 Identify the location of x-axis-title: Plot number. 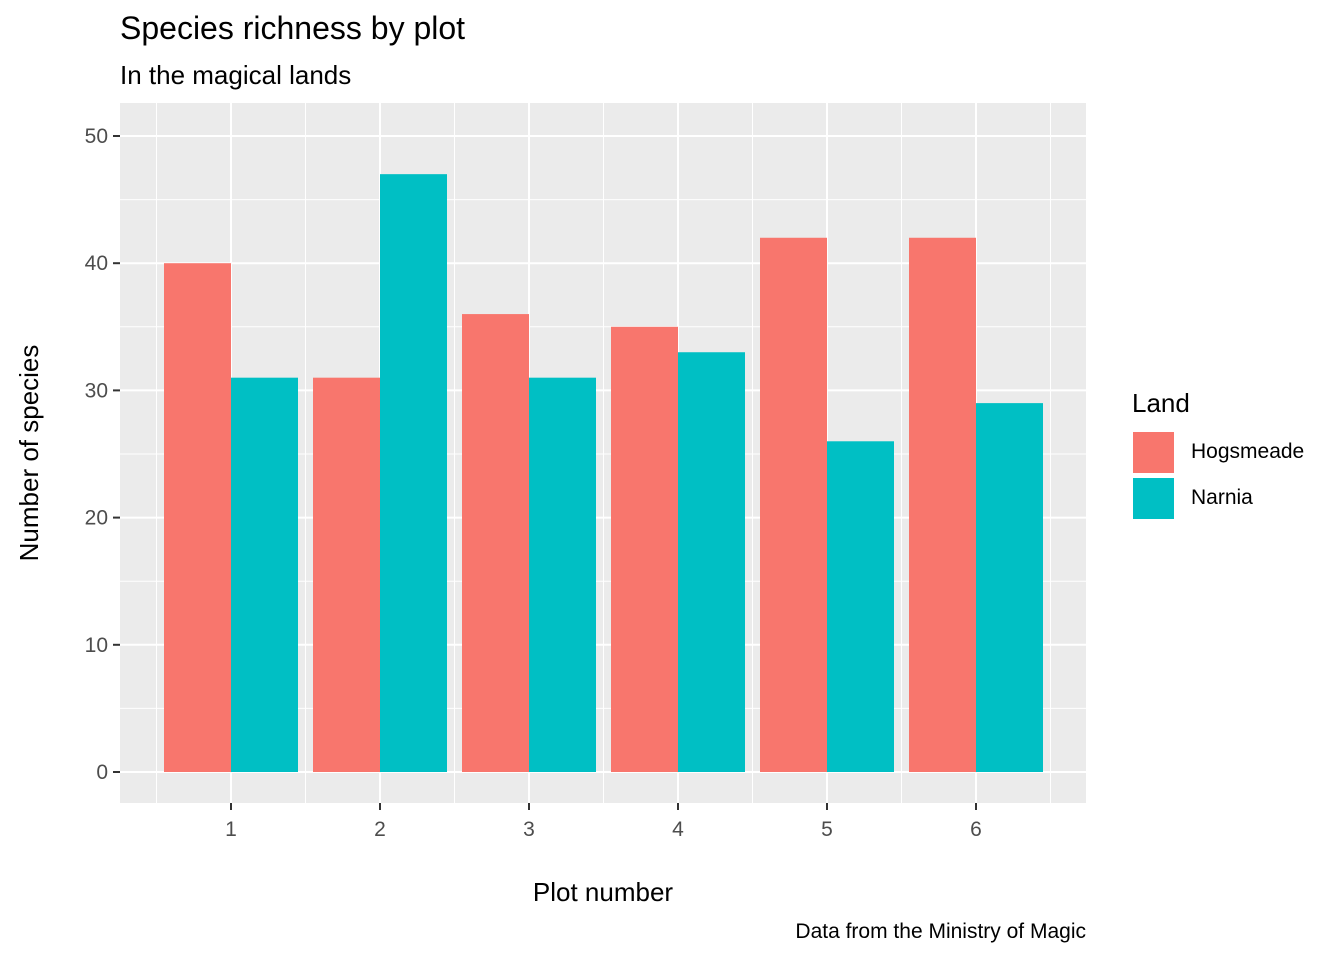
(603, 892).